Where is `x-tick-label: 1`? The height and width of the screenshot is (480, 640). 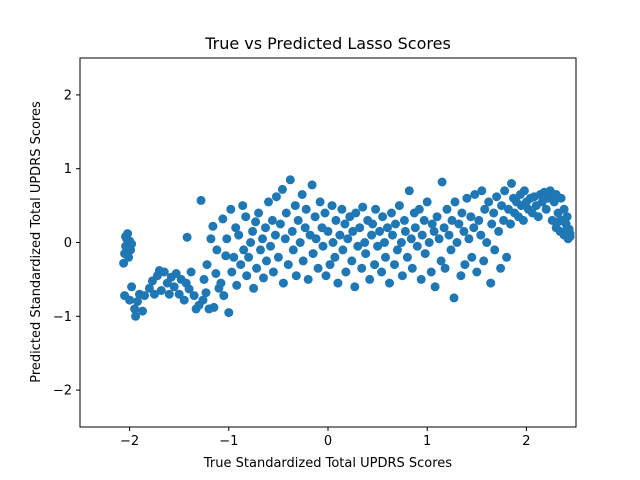 x-tick-label: 1 is located at coordinates (427, 441).